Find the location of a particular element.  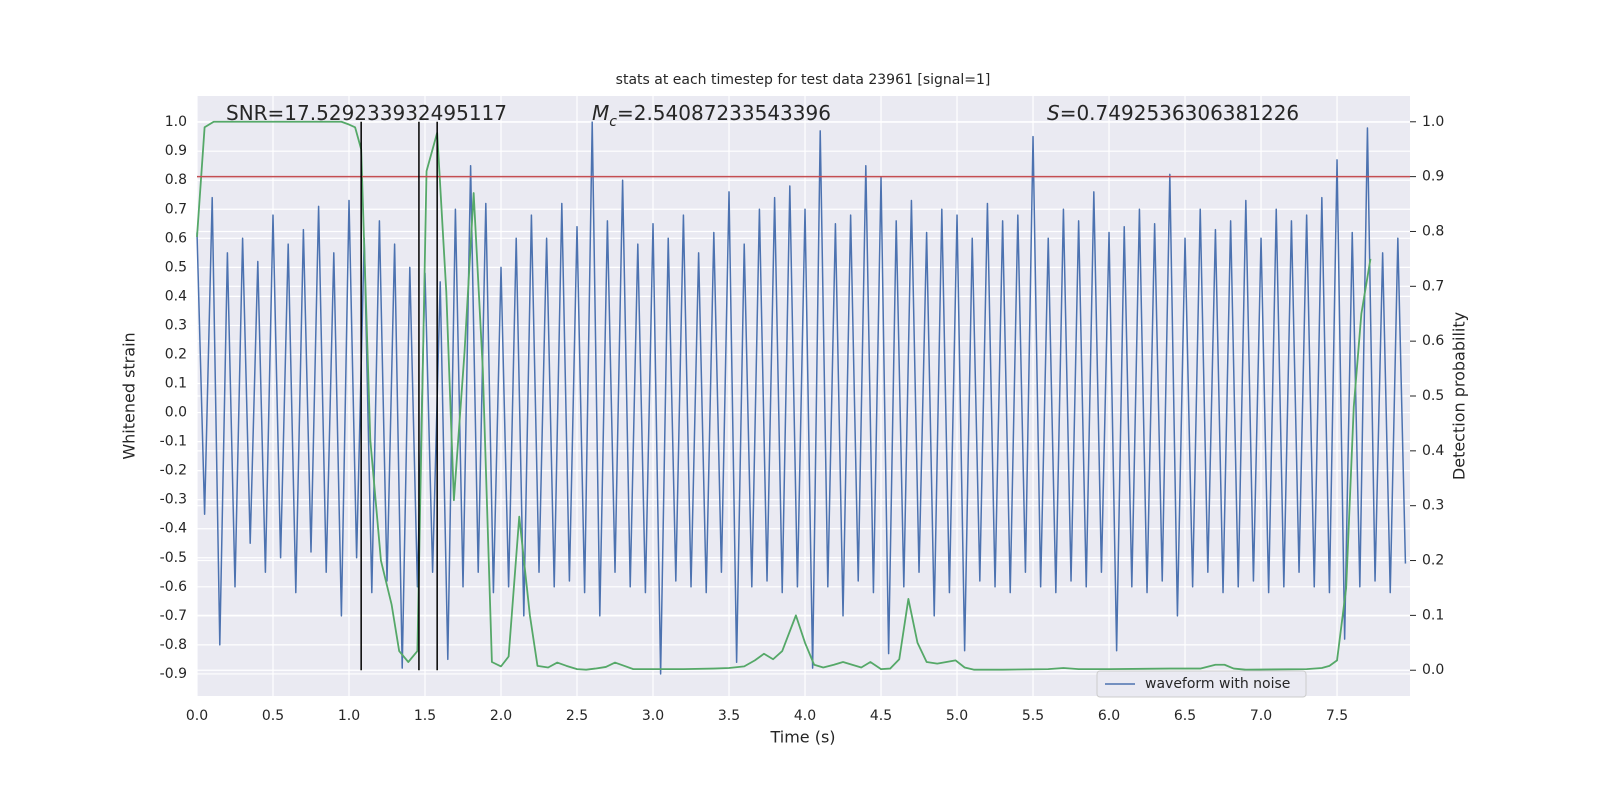

y-tick-label: -0.4 is located at coordinates (173, 529).